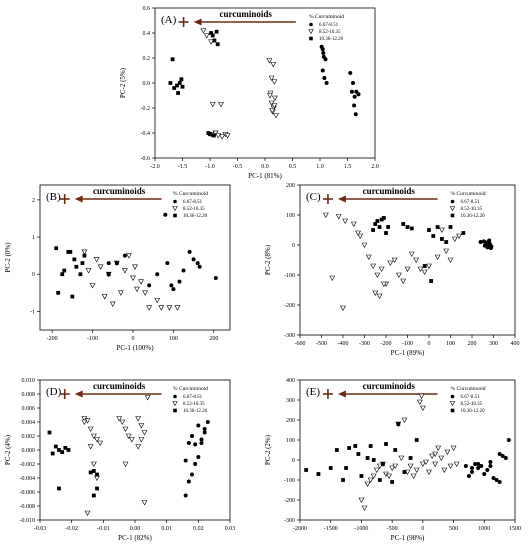 The height and width of the screenshot is (550, 530). I want to click on x-tick-label: -100, so click(92, 339).